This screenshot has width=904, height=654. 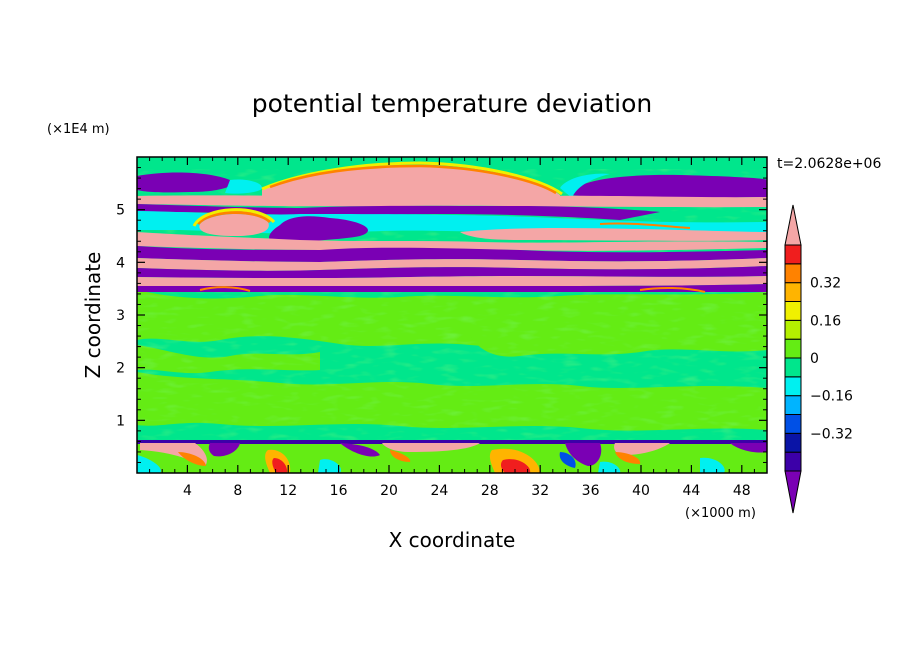 I want to click on mid-salmon-left-blob, so click(x=234, y=224).